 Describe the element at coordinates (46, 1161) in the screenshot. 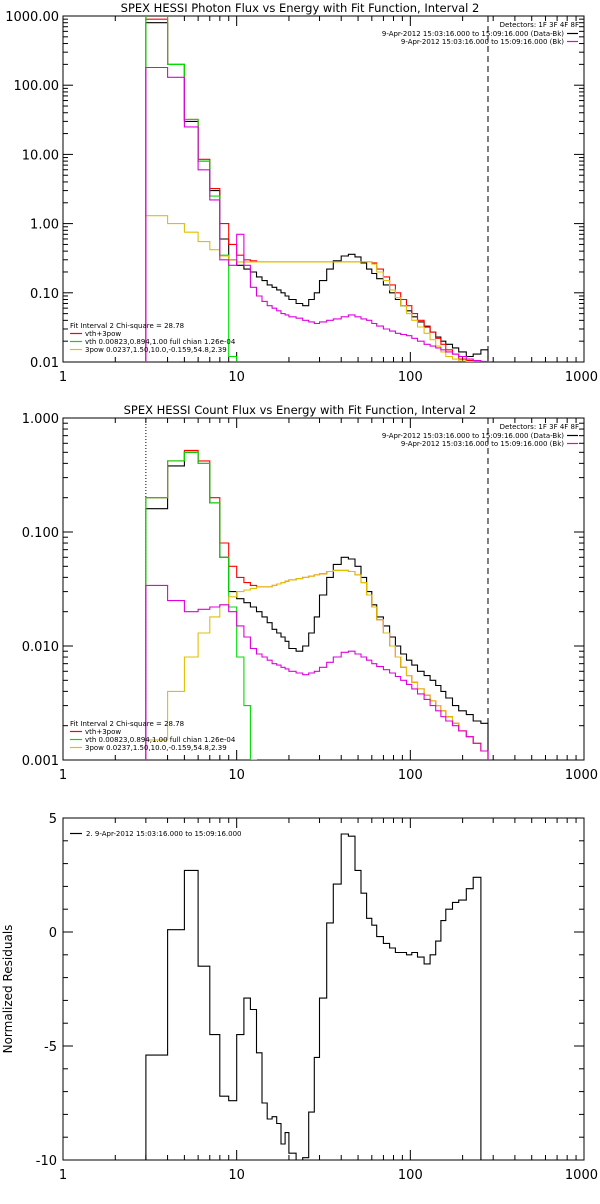

I see `y-tick-label: -10` at that location.